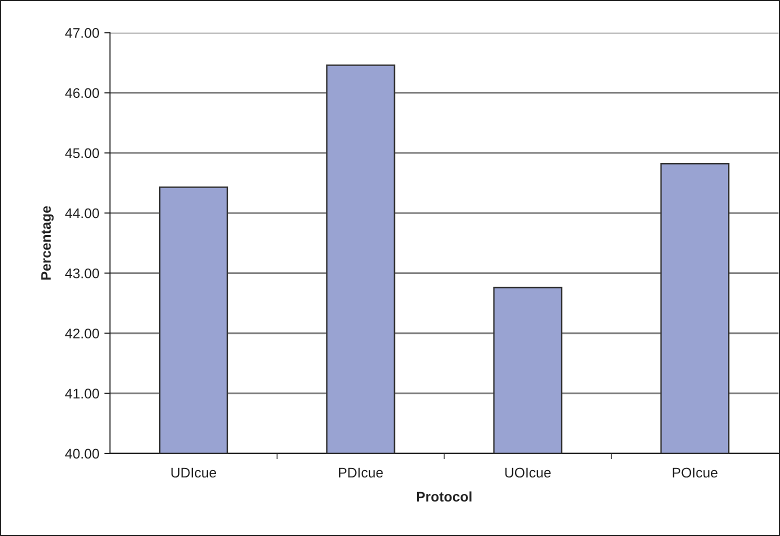 Image resolution: width=780 pixels, height=536 pixels. I want to click on y-tick-label: 41.00, so click(82, 393).